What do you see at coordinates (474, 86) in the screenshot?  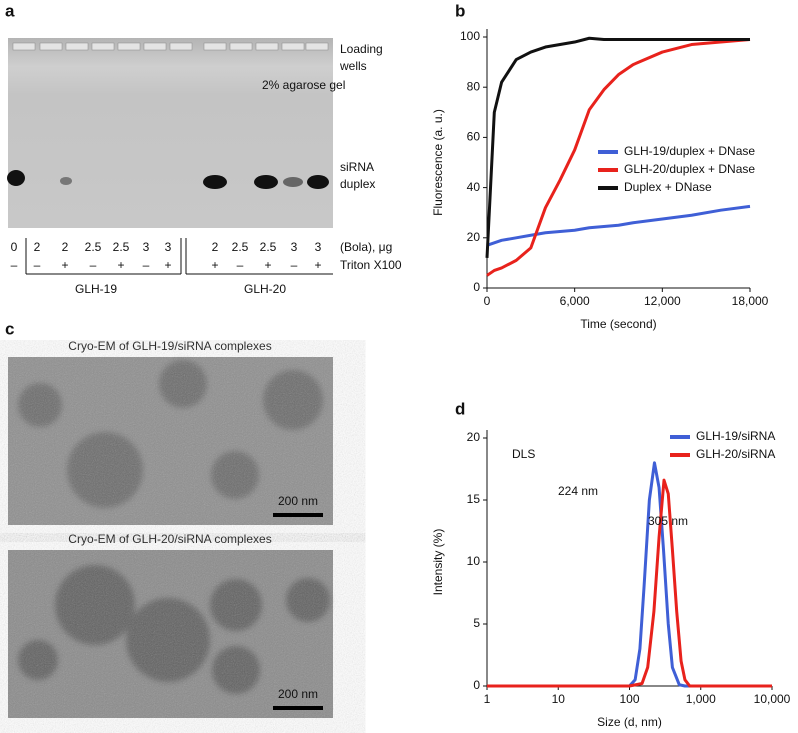 I see `y-tick-label: 80` at bounding box center [474, 86].